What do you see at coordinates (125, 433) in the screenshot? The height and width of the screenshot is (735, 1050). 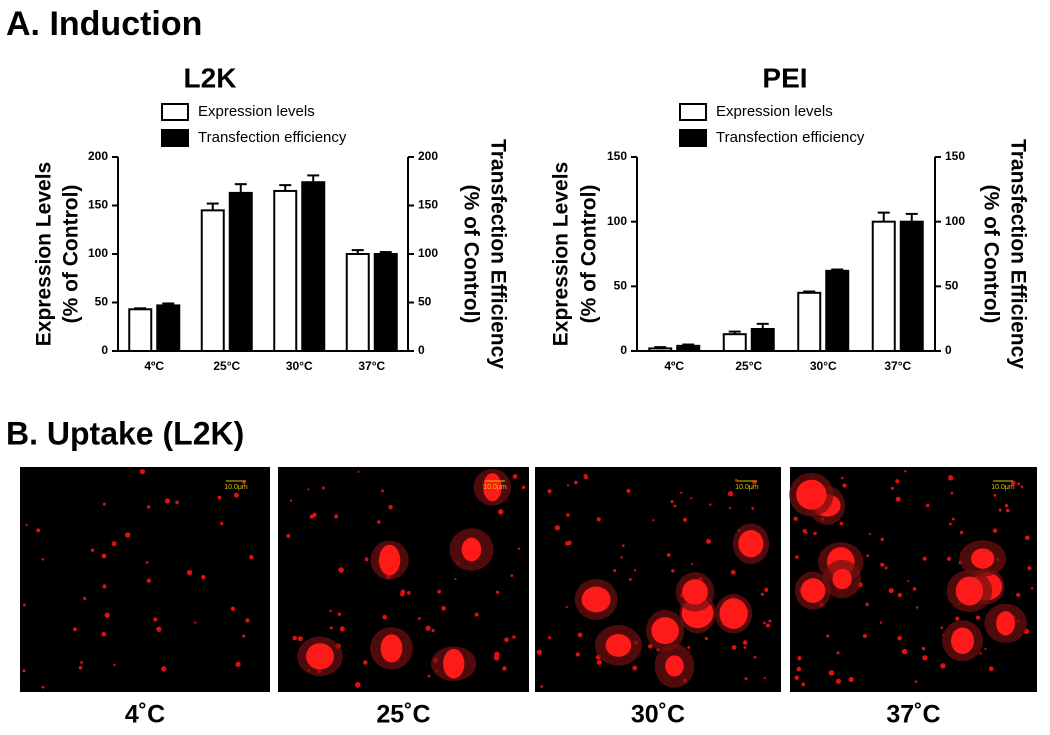 I see `panel-b-title: B. Uptake (L2K)` at bounding box center [125, 433].